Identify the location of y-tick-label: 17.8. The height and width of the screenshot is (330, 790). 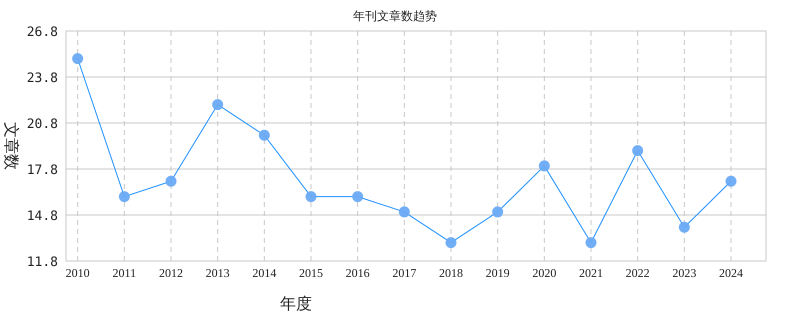
(42, 170).